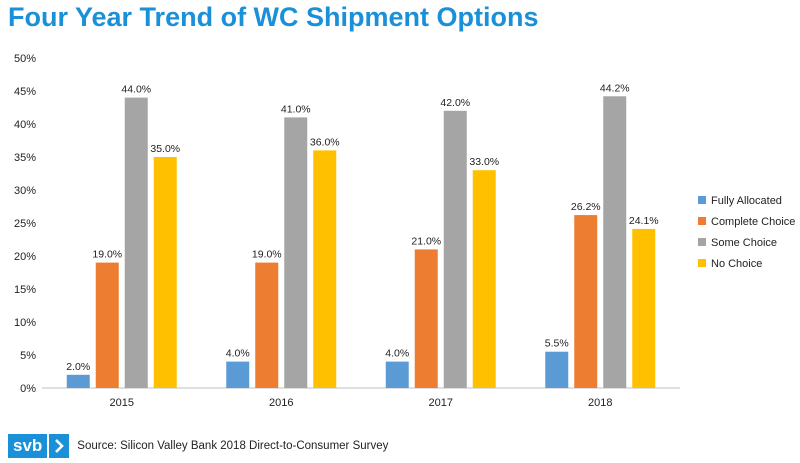  I want to click on svb-logo: svb, so click(39, 446).